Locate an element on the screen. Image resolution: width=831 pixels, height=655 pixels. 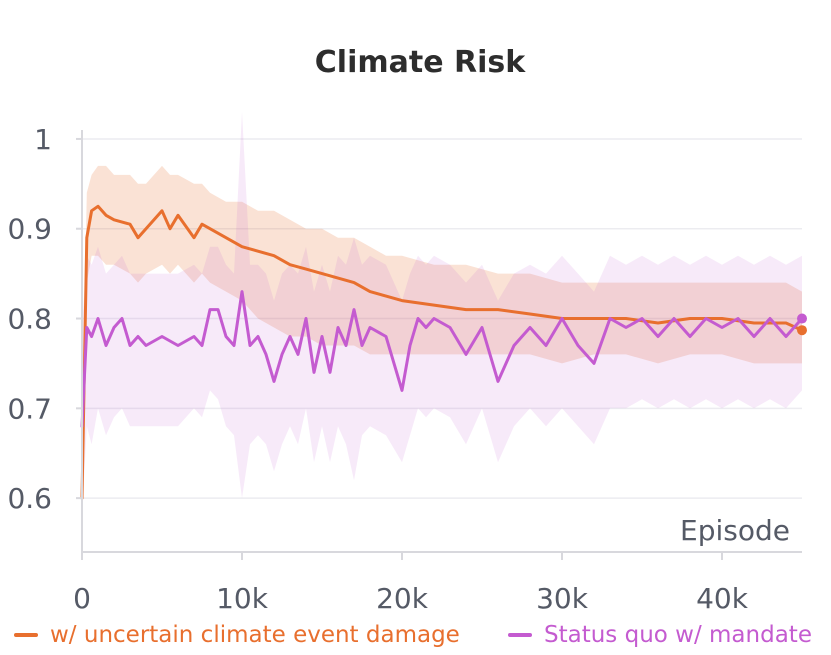
y-tick-label: 1 is located at coordinates (43, 139).